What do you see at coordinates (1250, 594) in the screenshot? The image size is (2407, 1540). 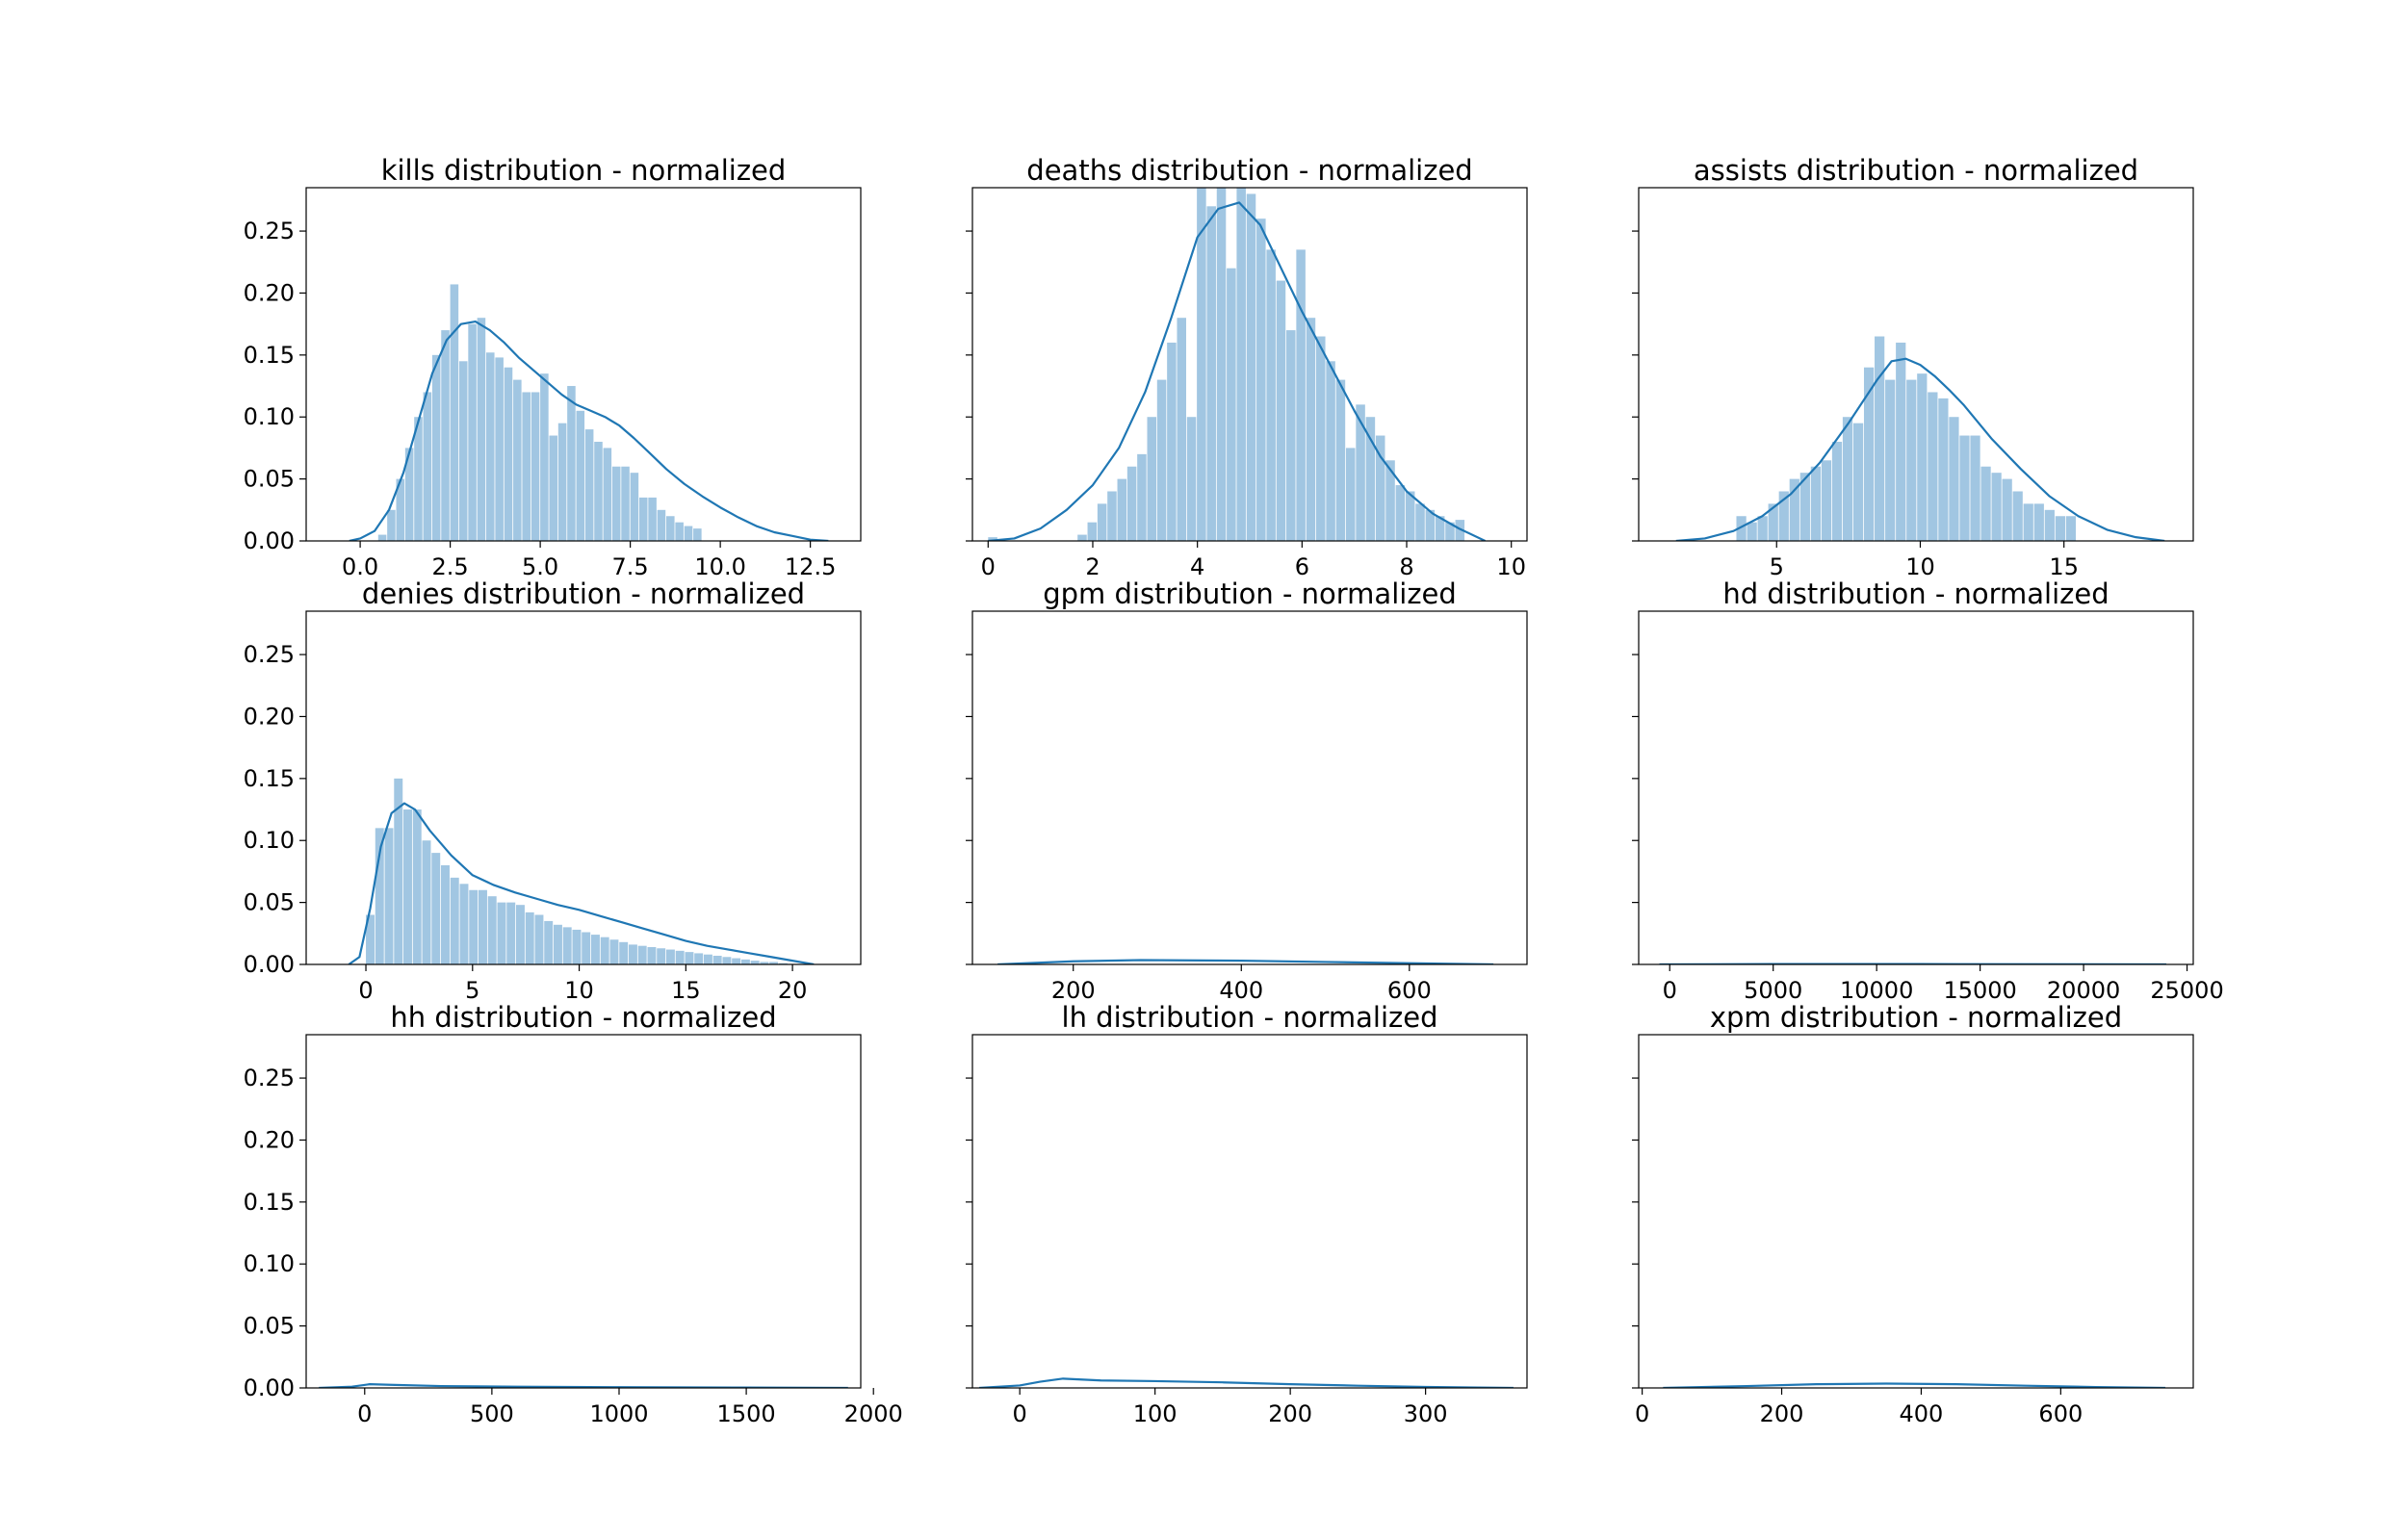 I see `subplot-title: gpm distribution - normalized` at bounding box center [1250, 594].